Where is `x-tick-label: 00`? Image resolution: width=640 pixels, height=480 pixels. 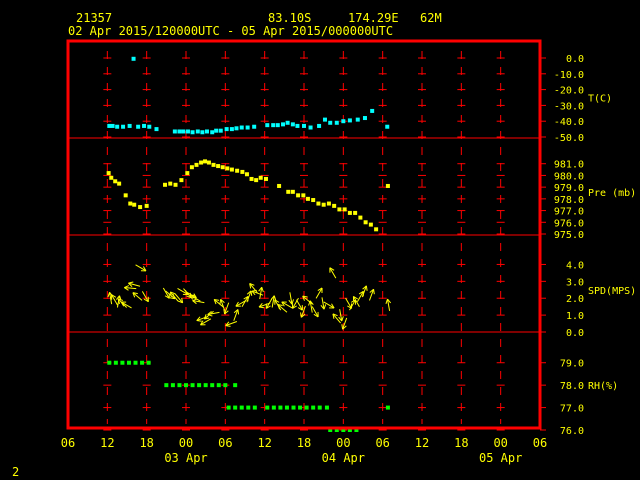
x-tick-label: 00 is located at coordinates (343, 443).